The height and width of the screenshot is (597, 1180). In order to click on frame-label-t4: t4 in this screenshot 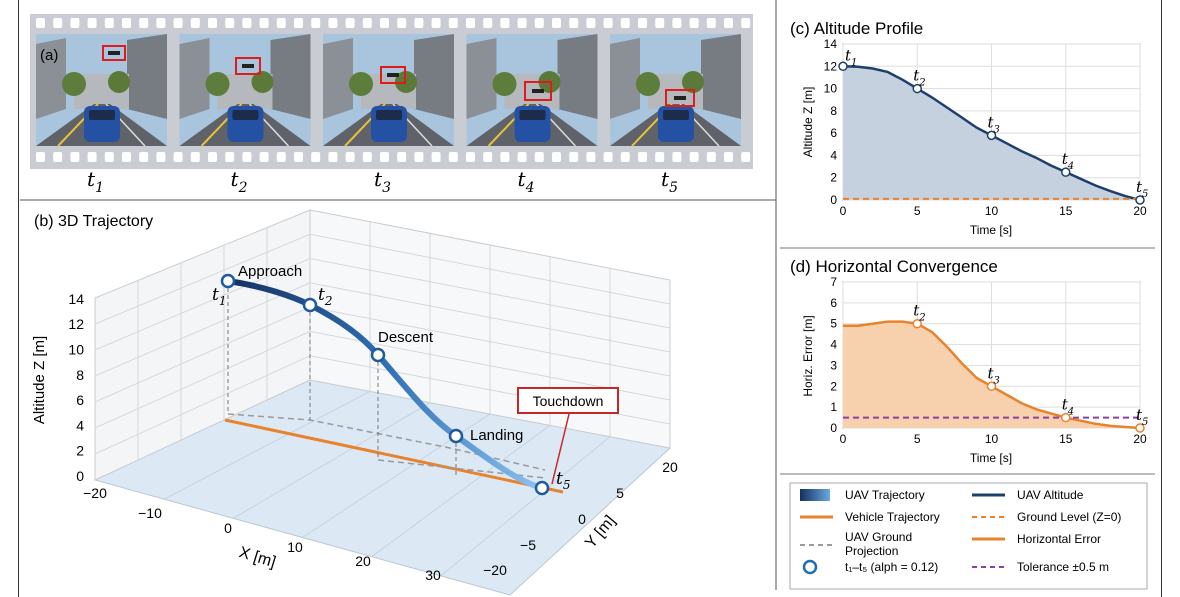, I will do `click(526, 181)`.